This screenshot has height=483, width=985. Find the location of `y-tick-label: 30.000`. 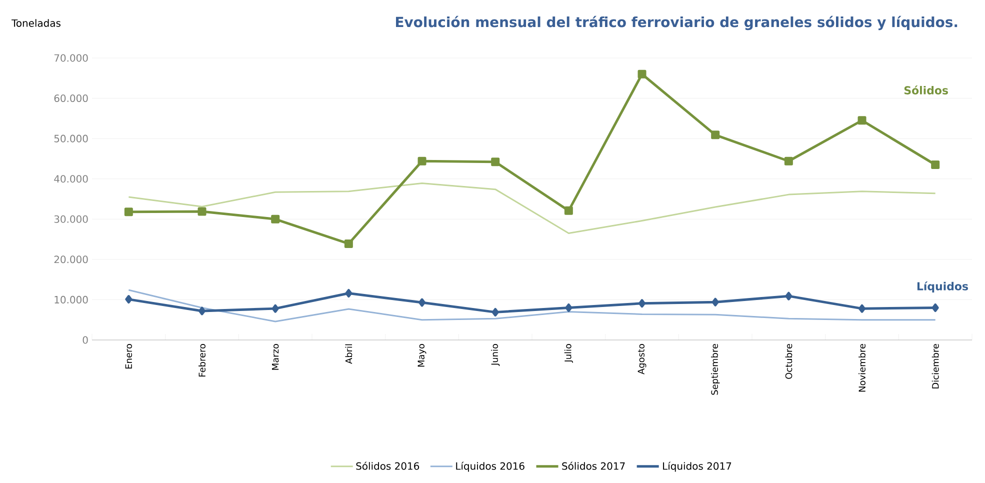

y-tick-label: 30.000 is located at coordinates (71, 219).